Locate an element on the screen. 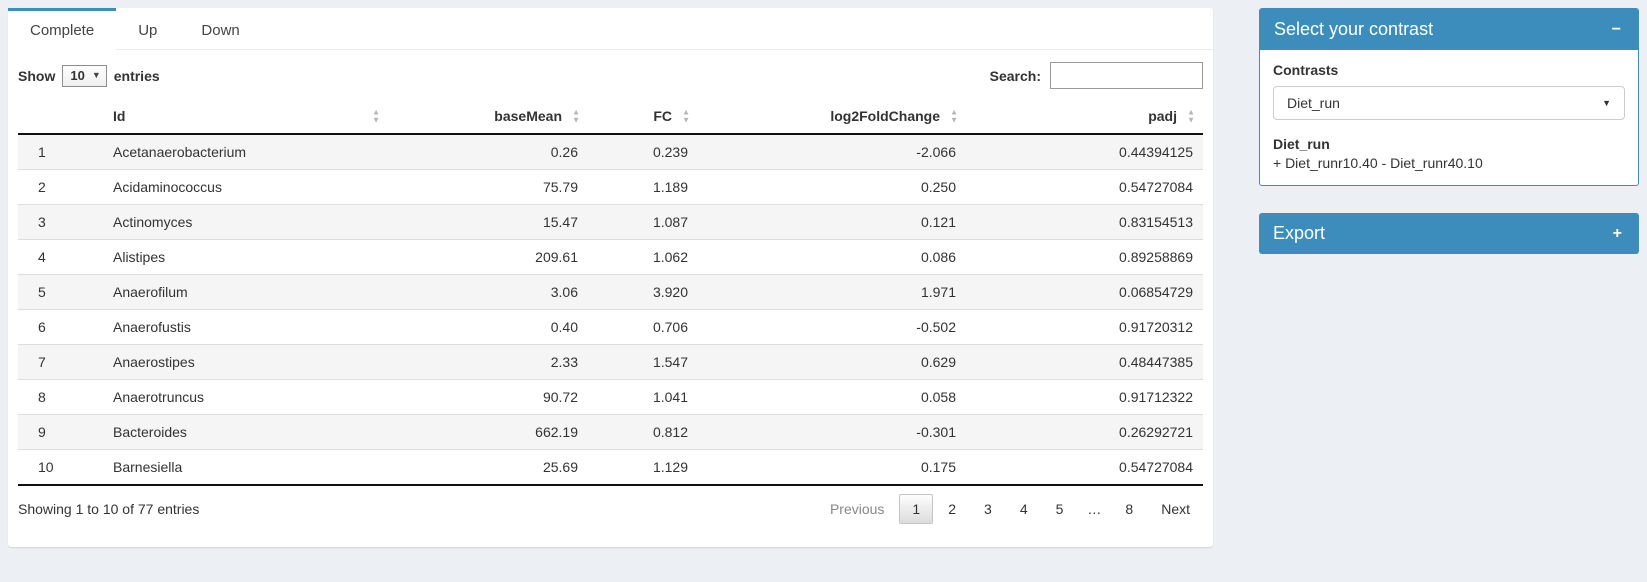 The width and height of the screenshot is (1647, 582). expand-icon: + is located at coordinates (1617, 233).